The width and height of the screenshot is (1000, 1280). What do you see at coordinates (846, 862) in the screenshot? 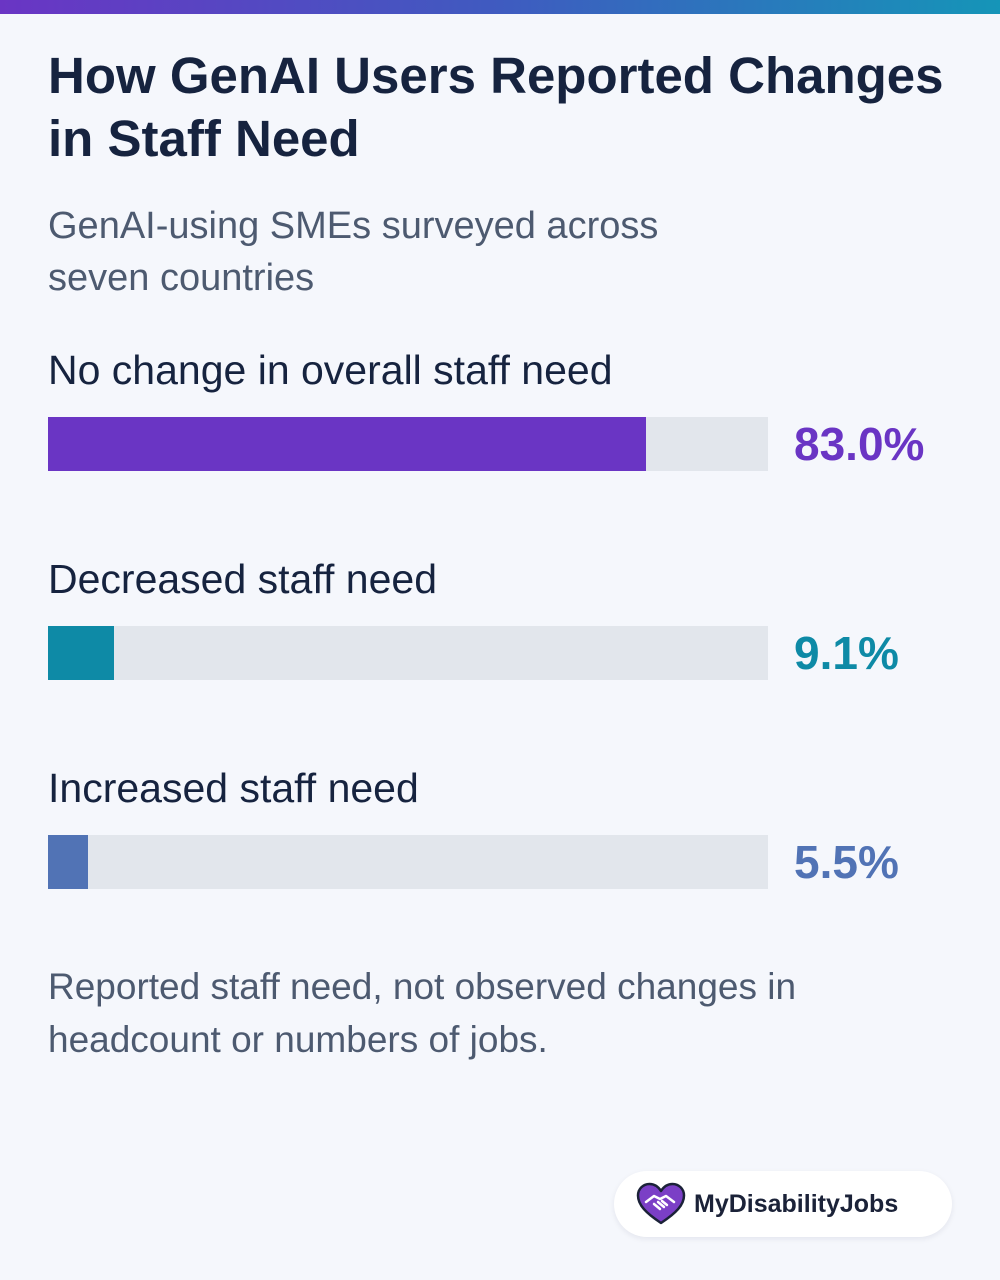
I see `bar-value-label: 5.5%` at bounding box center [846, 862].